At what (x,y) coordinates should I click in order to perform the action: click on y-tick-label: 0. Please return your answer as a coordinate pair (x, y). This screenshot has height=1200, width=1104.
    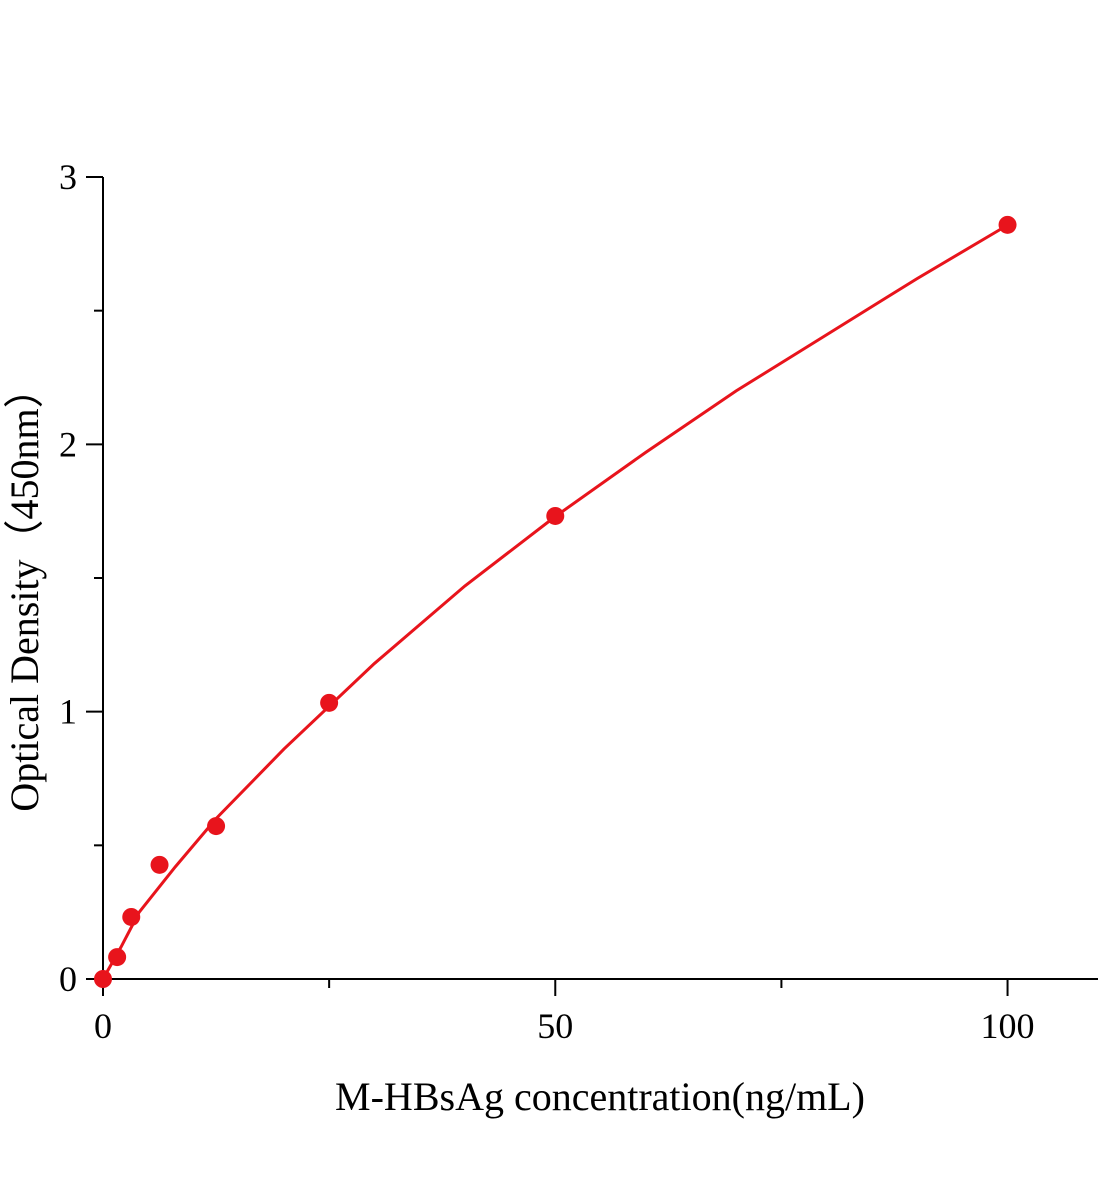
    Looking at the image, I should click on (68, 979).